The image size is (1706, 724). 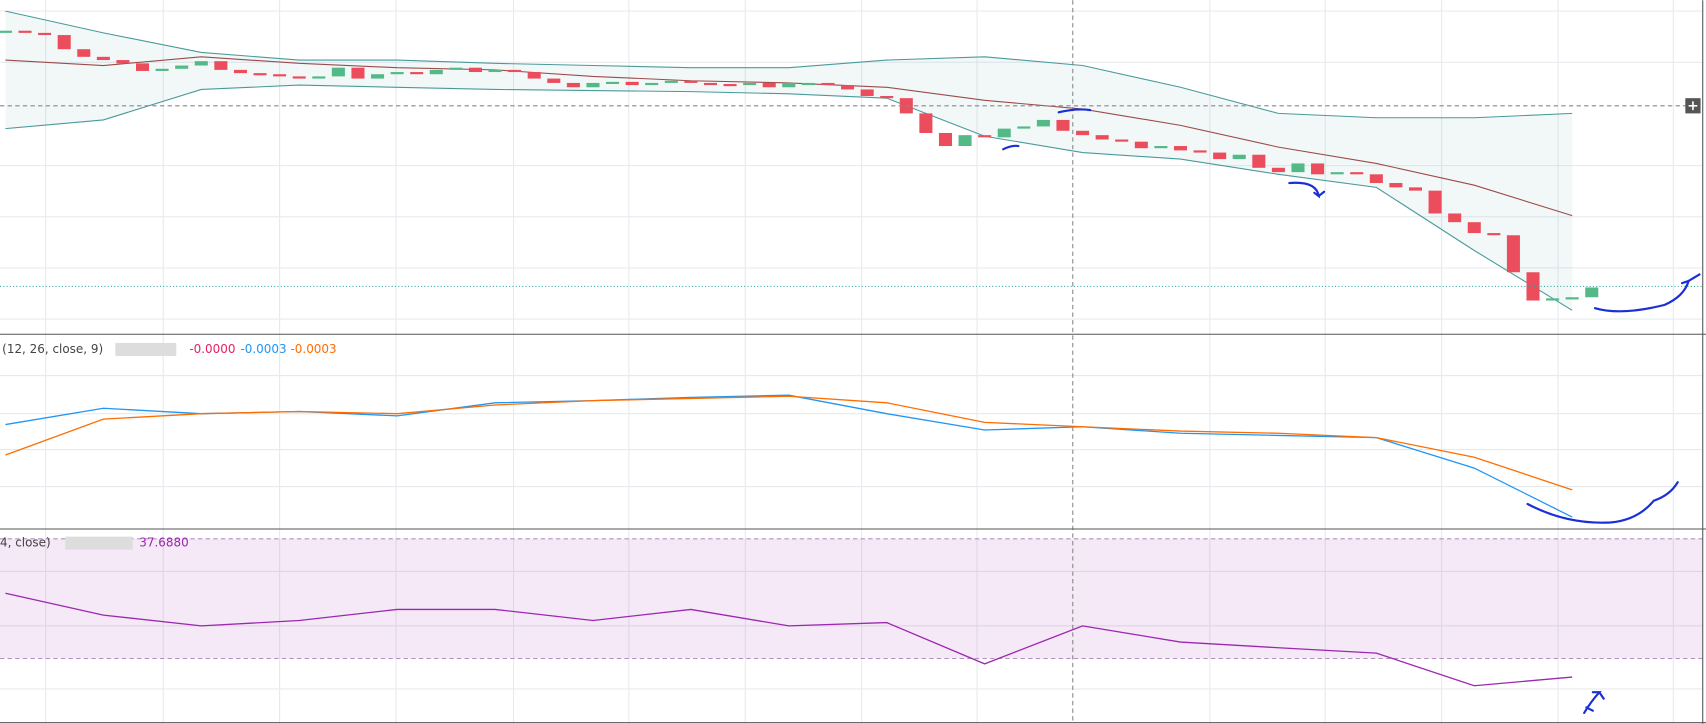 I want to click on rsi-legend: 4, close) 37.6880, so click(x=94, y=543).